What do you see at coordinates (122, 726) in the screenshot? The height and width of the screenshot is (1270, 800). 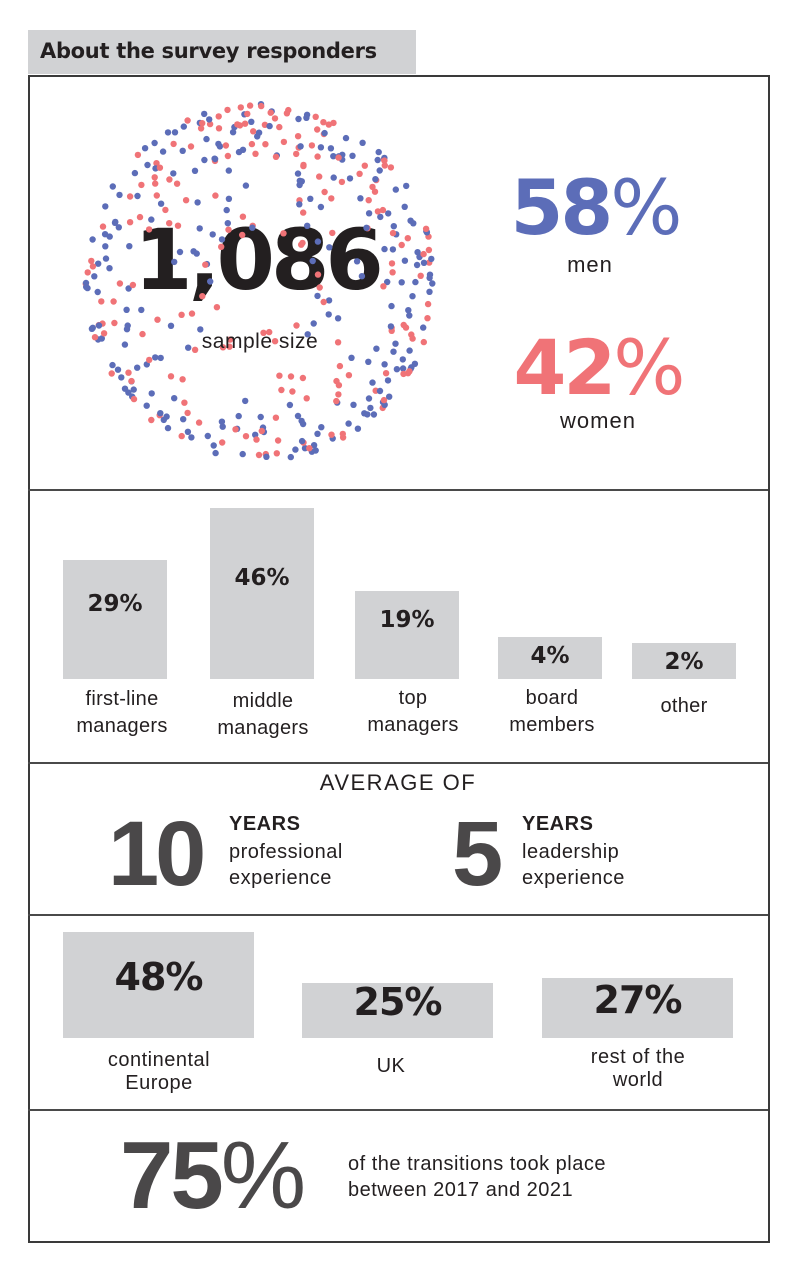 I see `category-label-line: managers` at bounding box center [122, 726].